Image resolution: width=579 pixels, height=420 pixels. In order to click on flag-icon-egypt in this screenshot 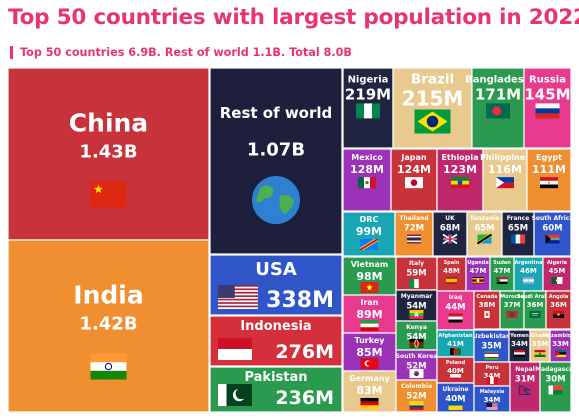, I will do `click(549, 183)`.